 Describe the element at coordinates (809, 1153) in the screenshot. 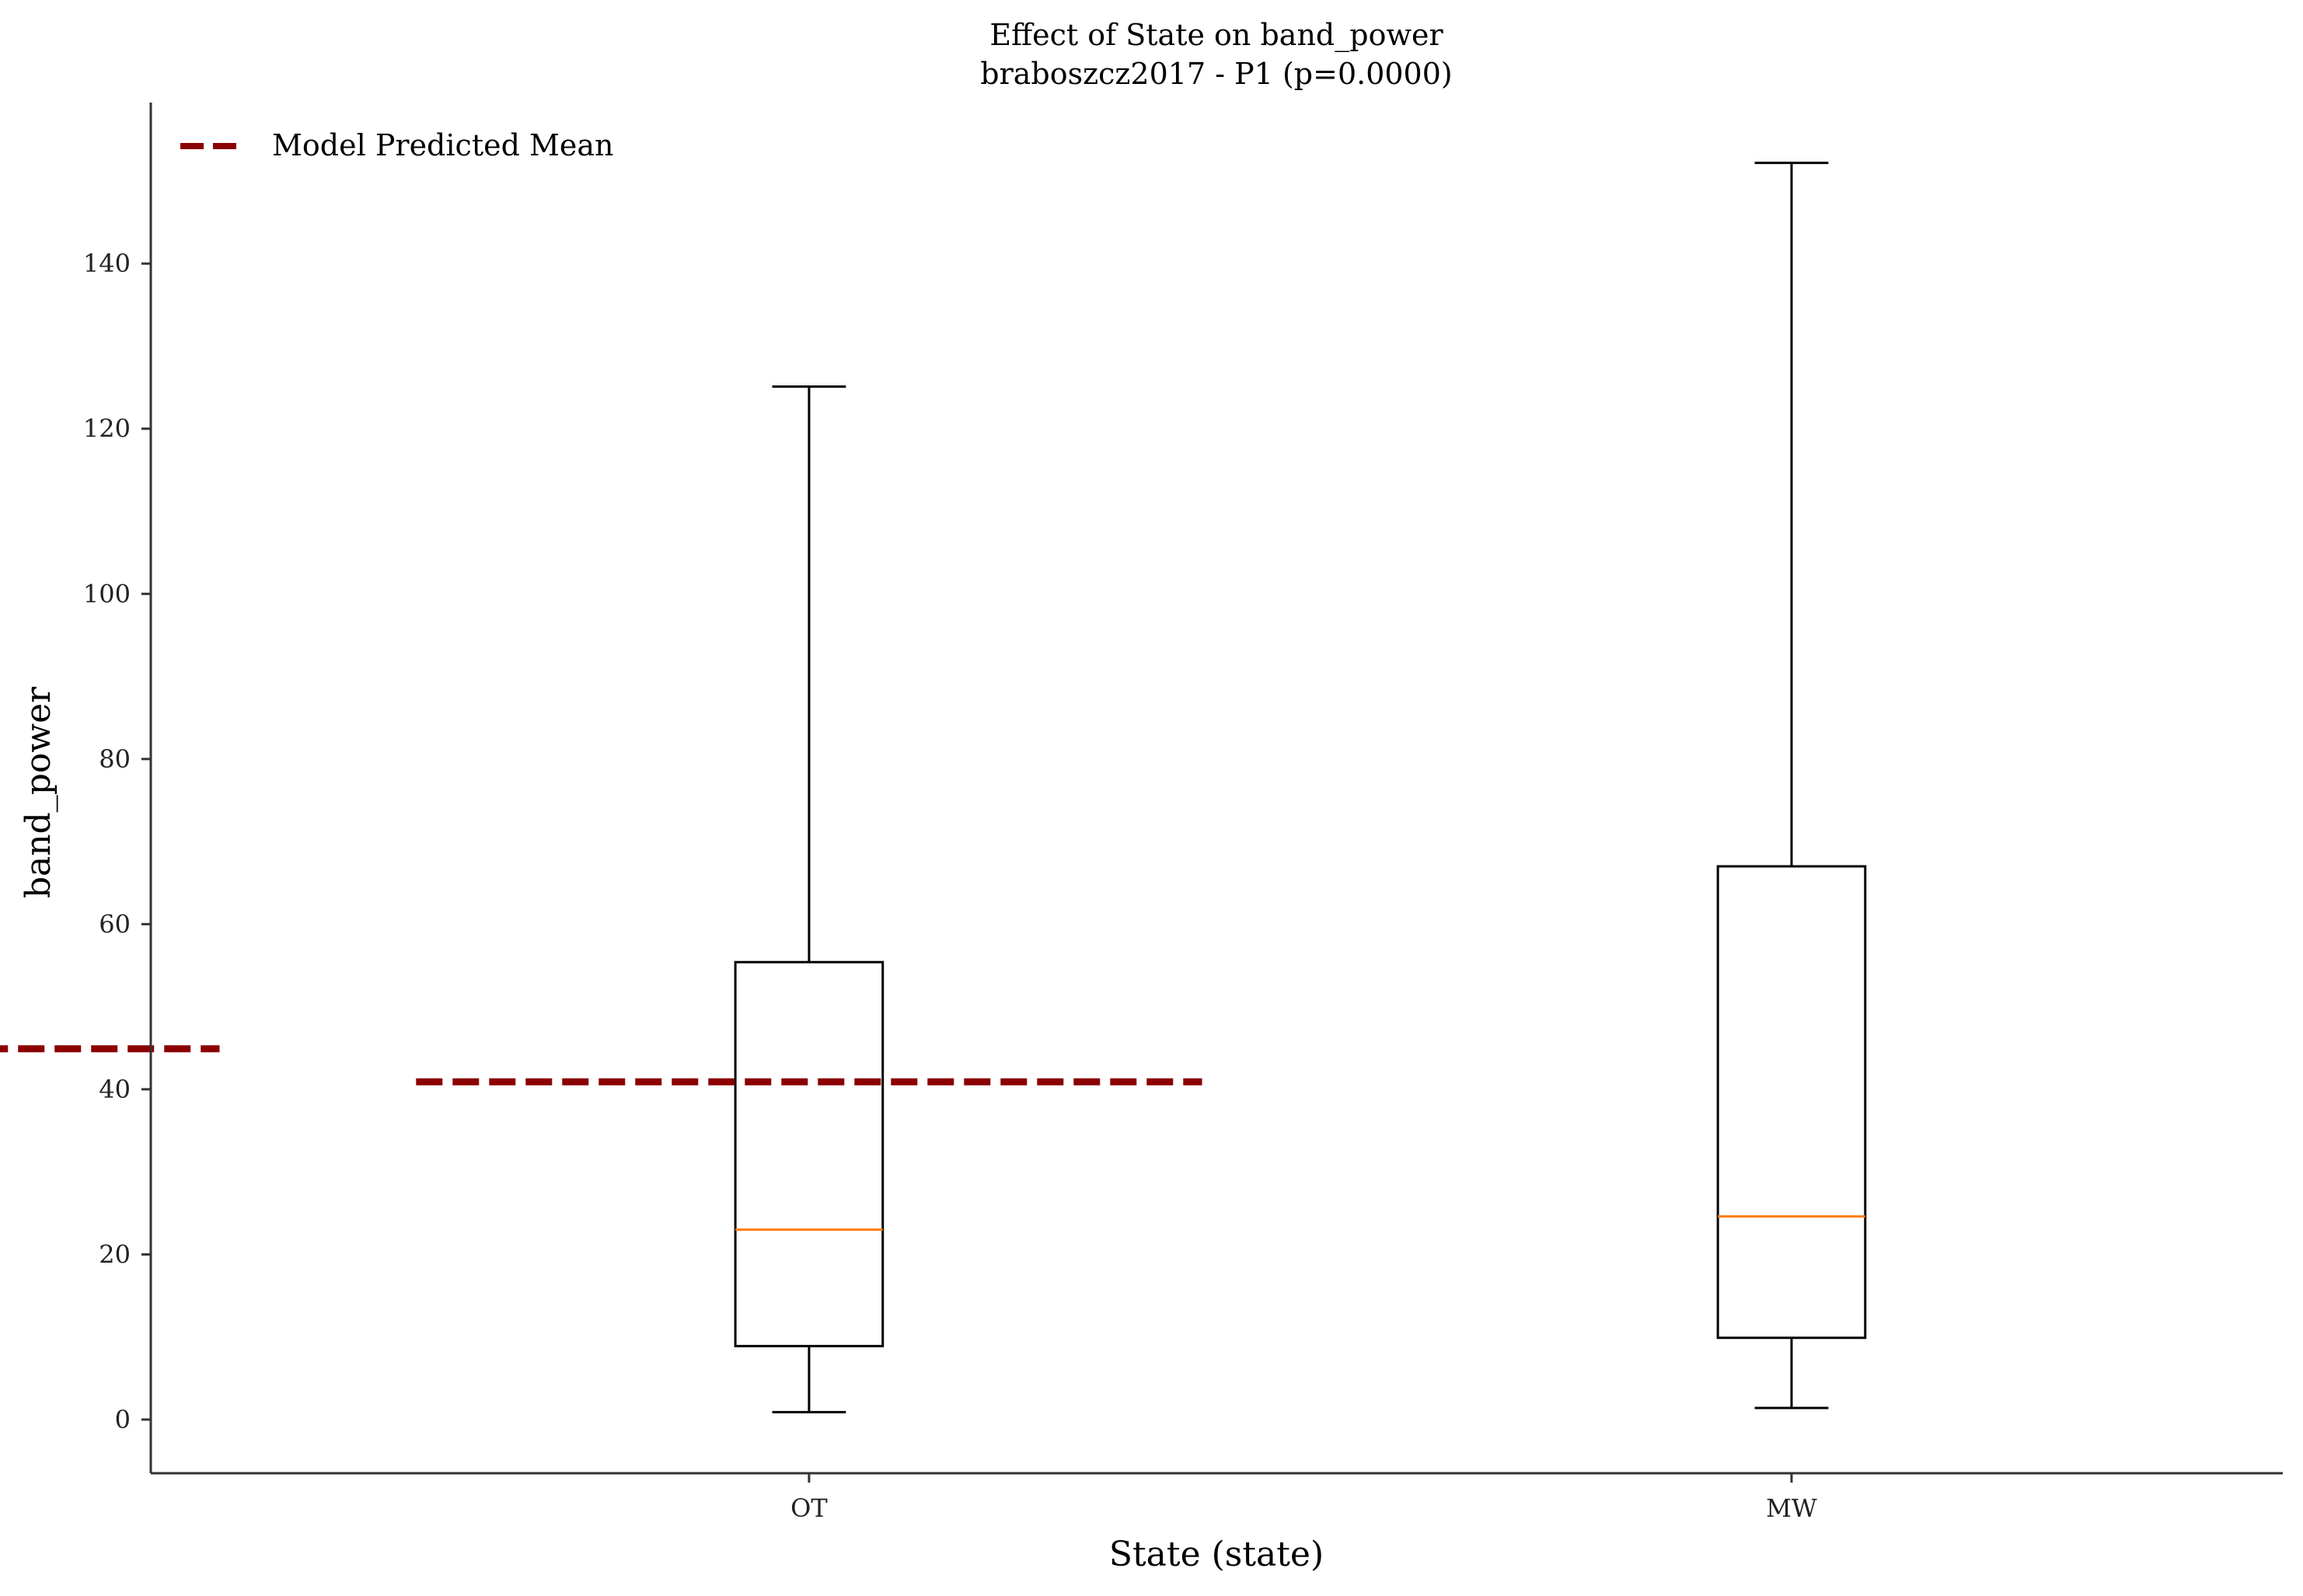

I see `box-ot` at that location.